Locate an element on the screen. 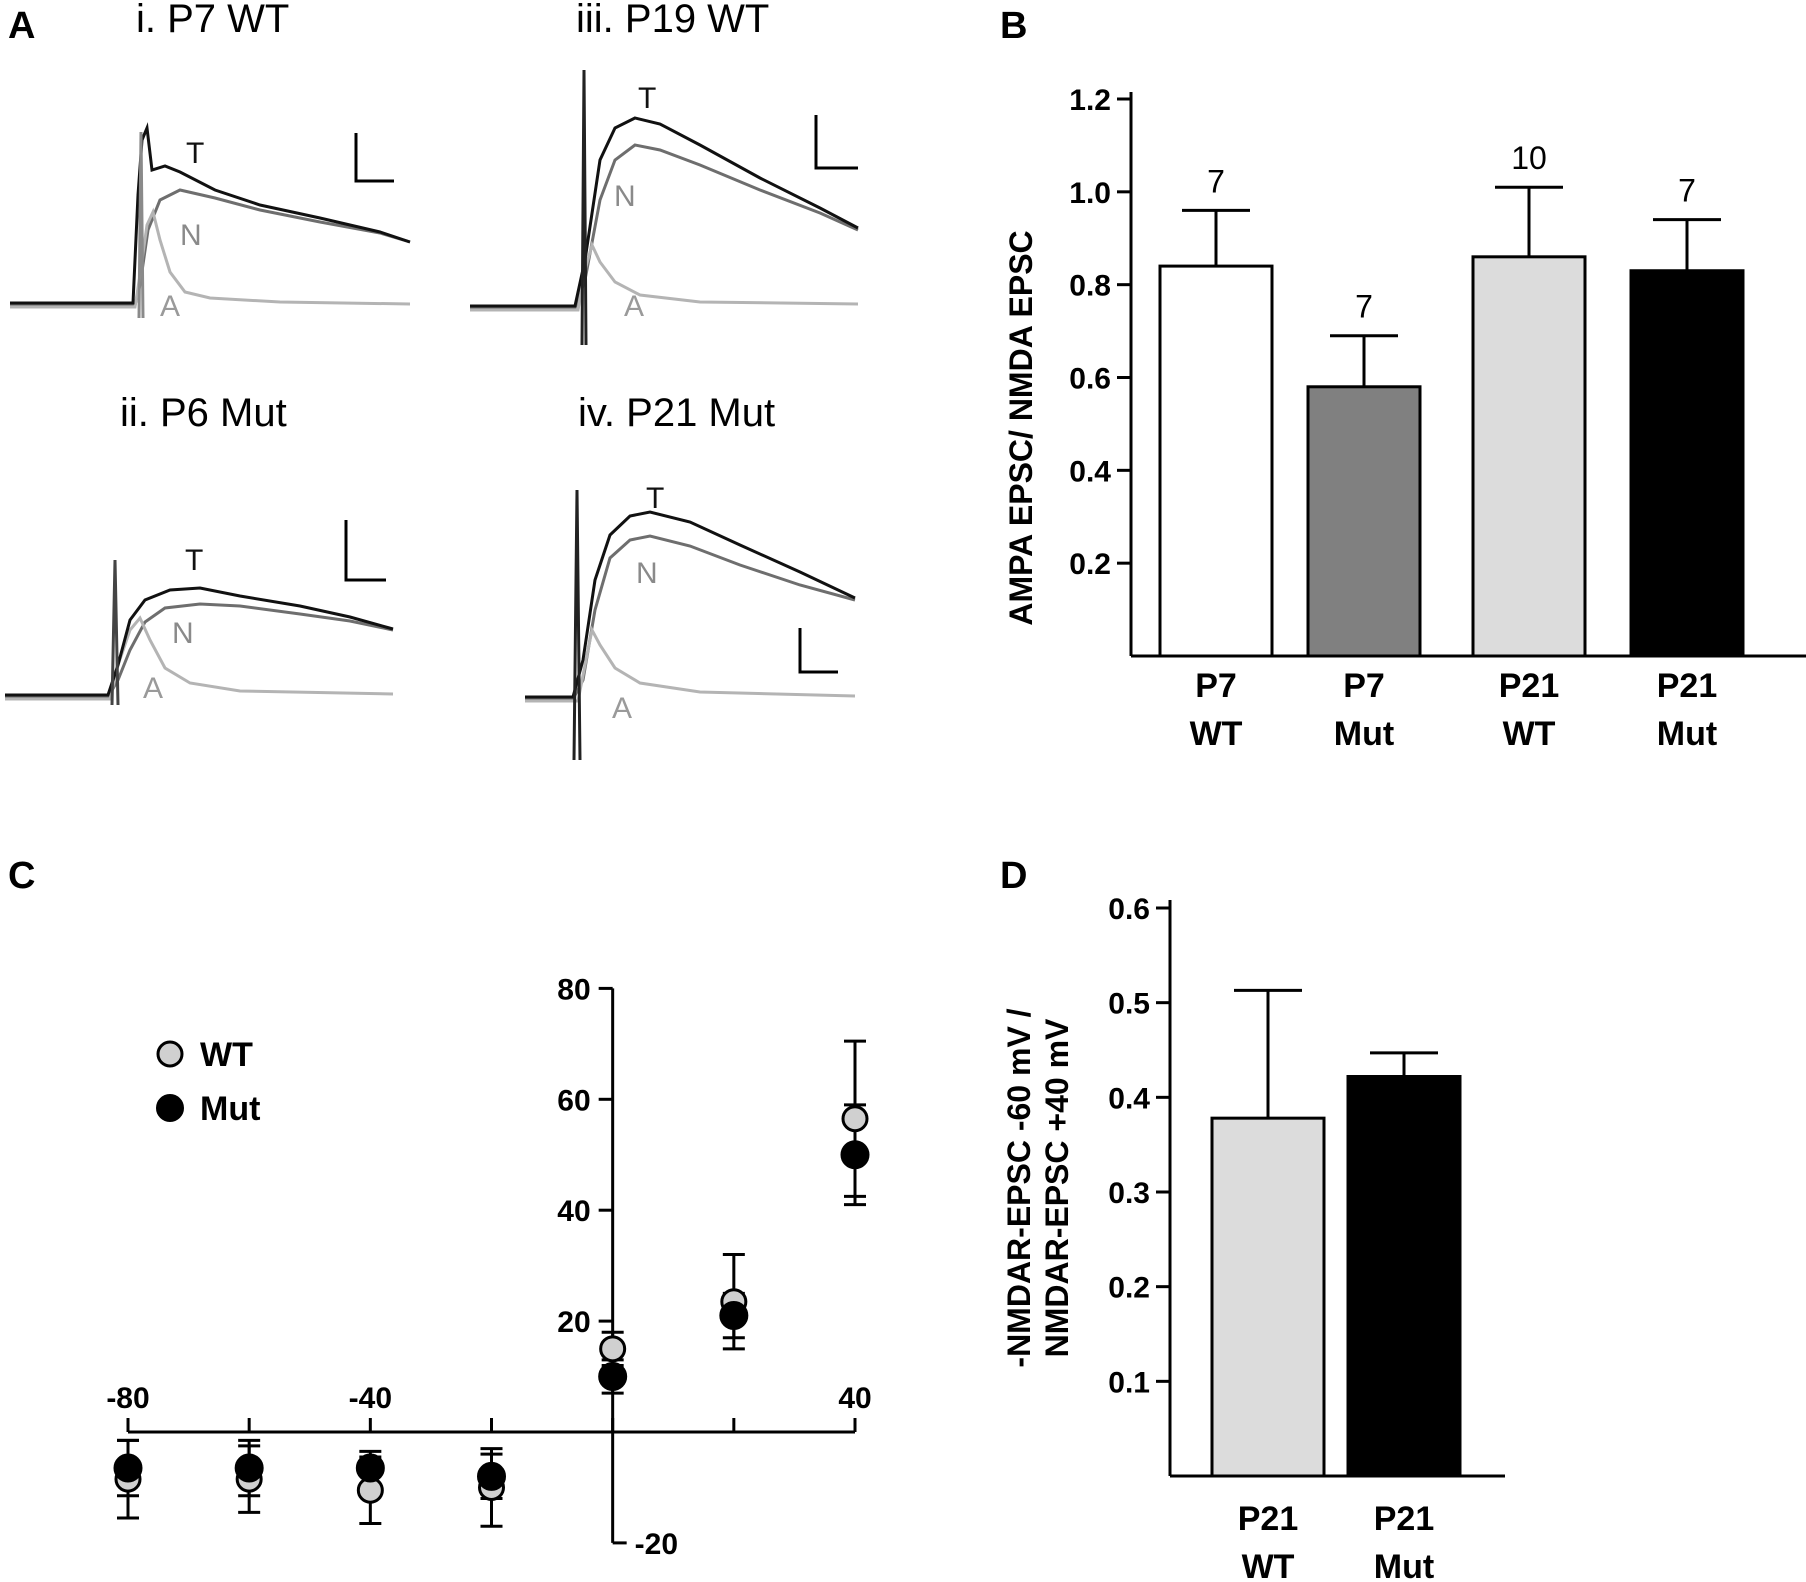 Image resolution: width=1806 pixels, height=1582 pixels. trace-panel-iii: iii. P19 WT T N A is located at coordinates (664, 173).